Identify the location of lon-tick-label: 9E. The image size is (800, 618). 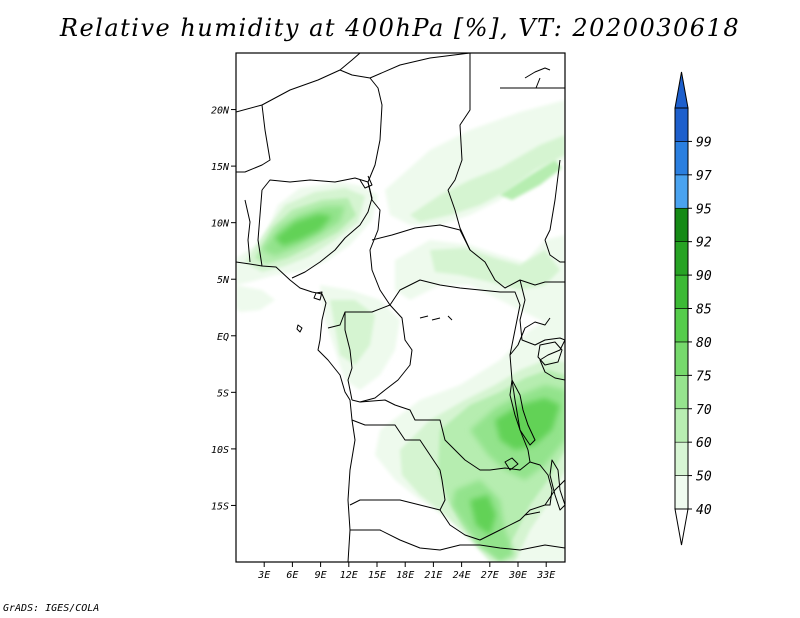
(321, 575).